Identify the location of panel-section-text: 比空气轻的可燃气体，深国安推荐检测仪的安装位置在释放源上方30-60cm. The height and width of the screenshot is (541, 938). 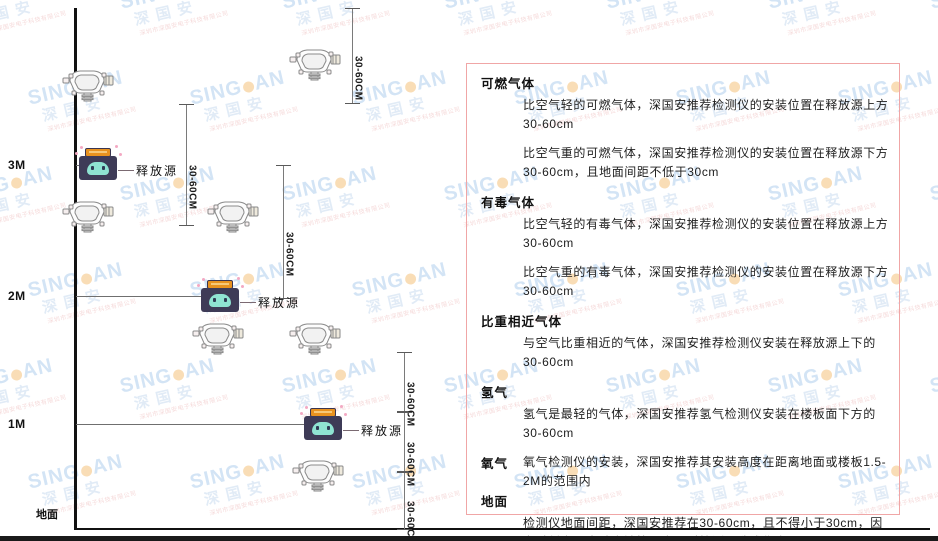
(706, 114).